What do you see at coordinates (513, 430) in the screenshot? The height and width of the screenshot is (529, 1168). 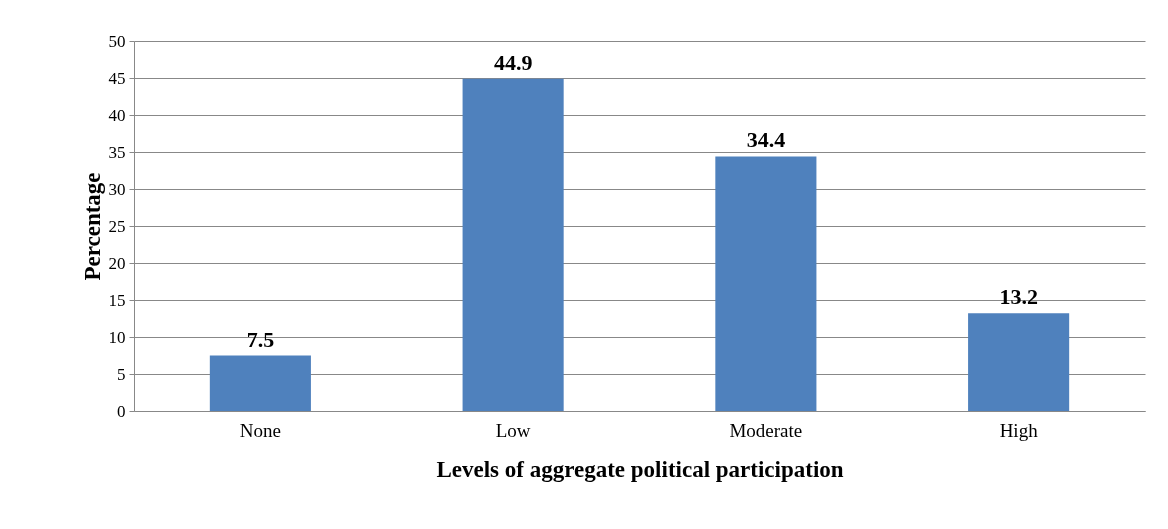 I see `x-tick-label: Low` at bounding box center [513, 430].